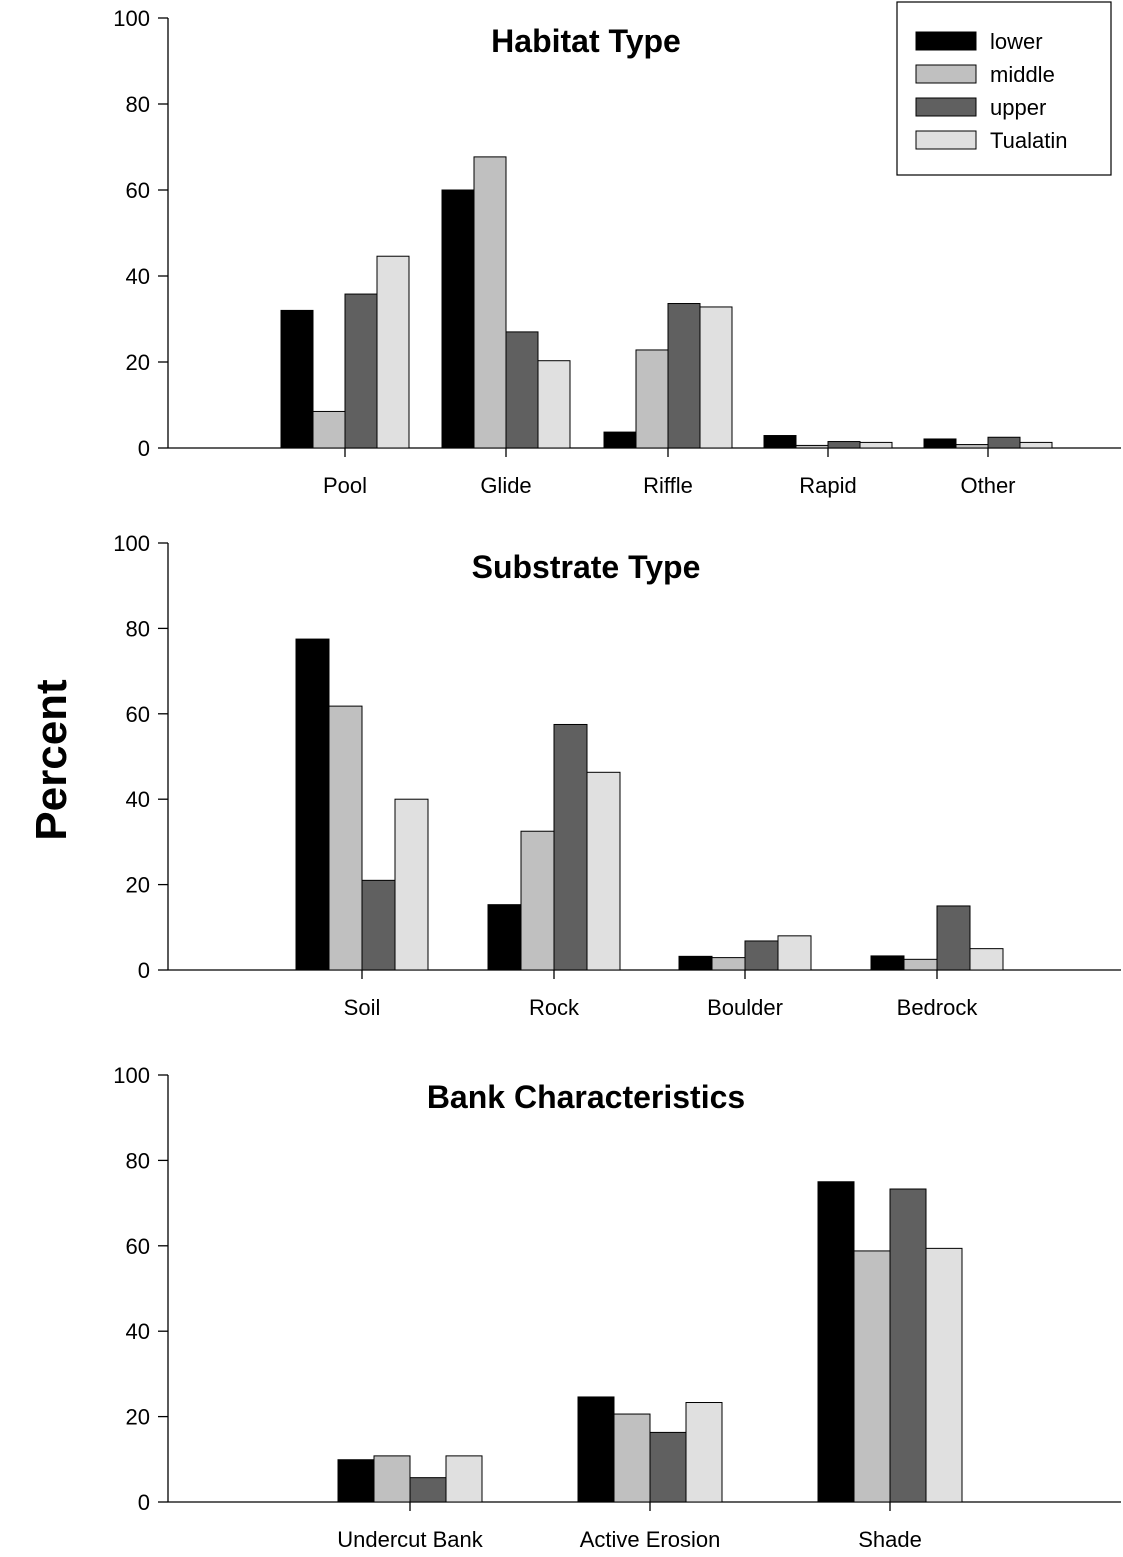  What do you see at coordinates (728, 964) in the screenshot?
I see `bar-middle-boulder` at bounding box center [728, 964].